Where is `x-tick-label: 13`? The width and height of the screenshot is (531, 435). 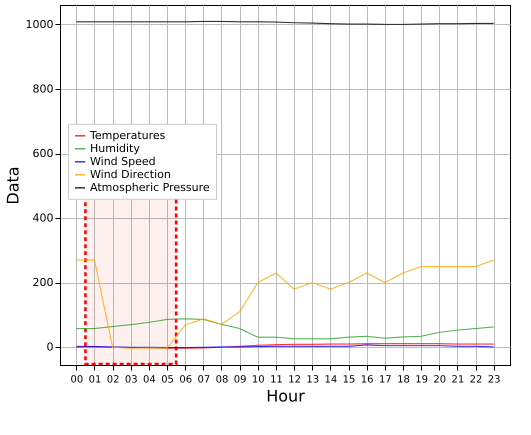 x-tick-label: 13 is located at coordinates (313, 380).